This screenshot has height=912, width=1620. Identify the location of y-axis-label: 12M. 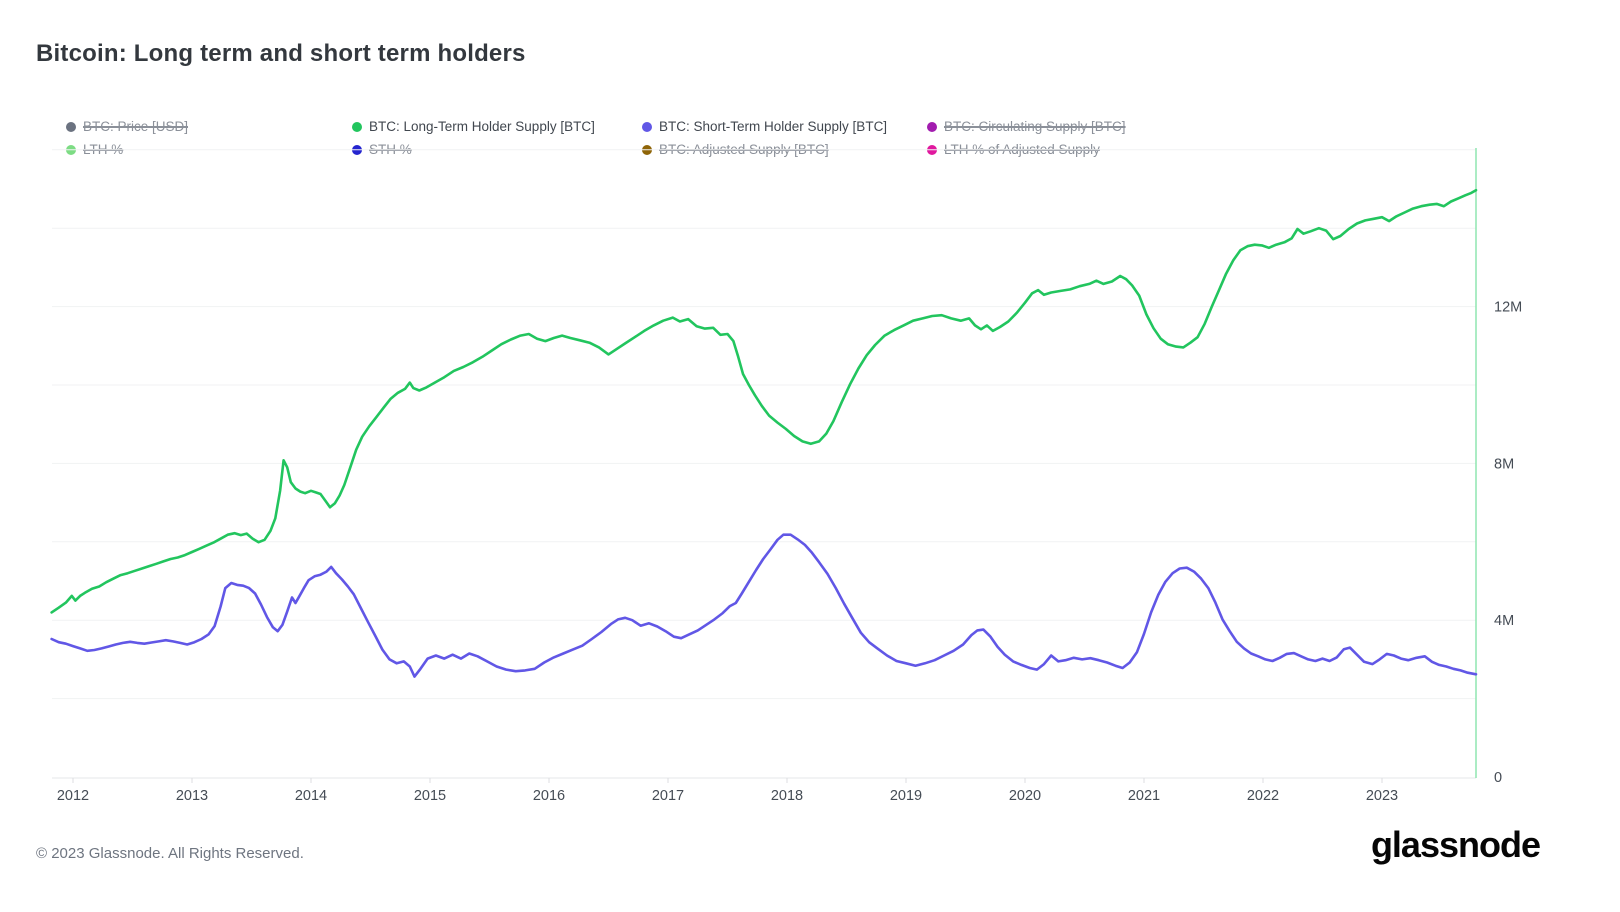
(1508, 308).